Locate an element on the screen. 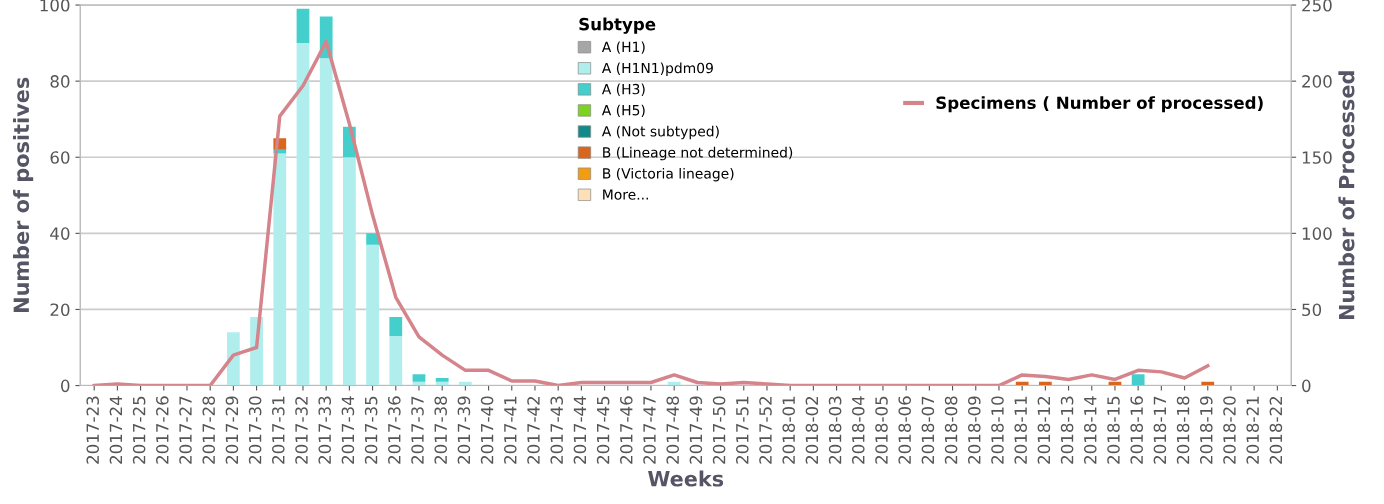  x-tick-label: 2017-39 is located at coordinates (464, 430).